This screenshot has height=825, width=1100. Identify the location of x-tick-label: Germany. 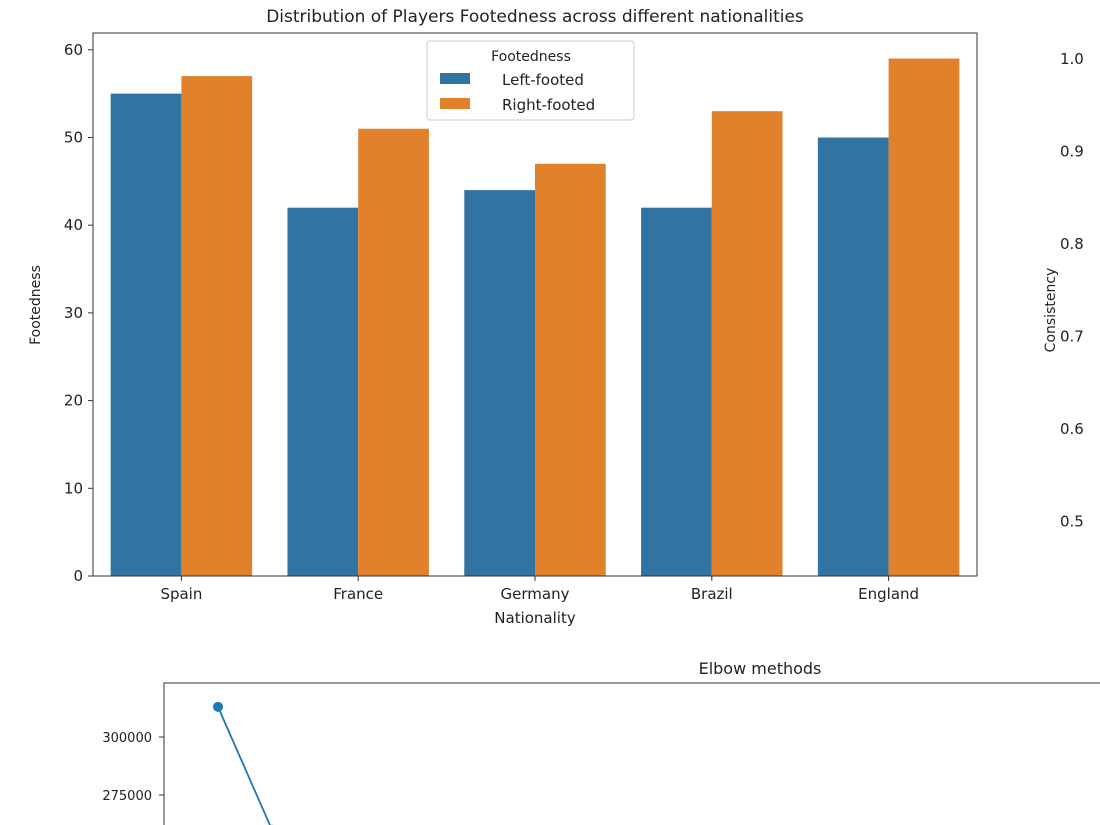
(535, 594).